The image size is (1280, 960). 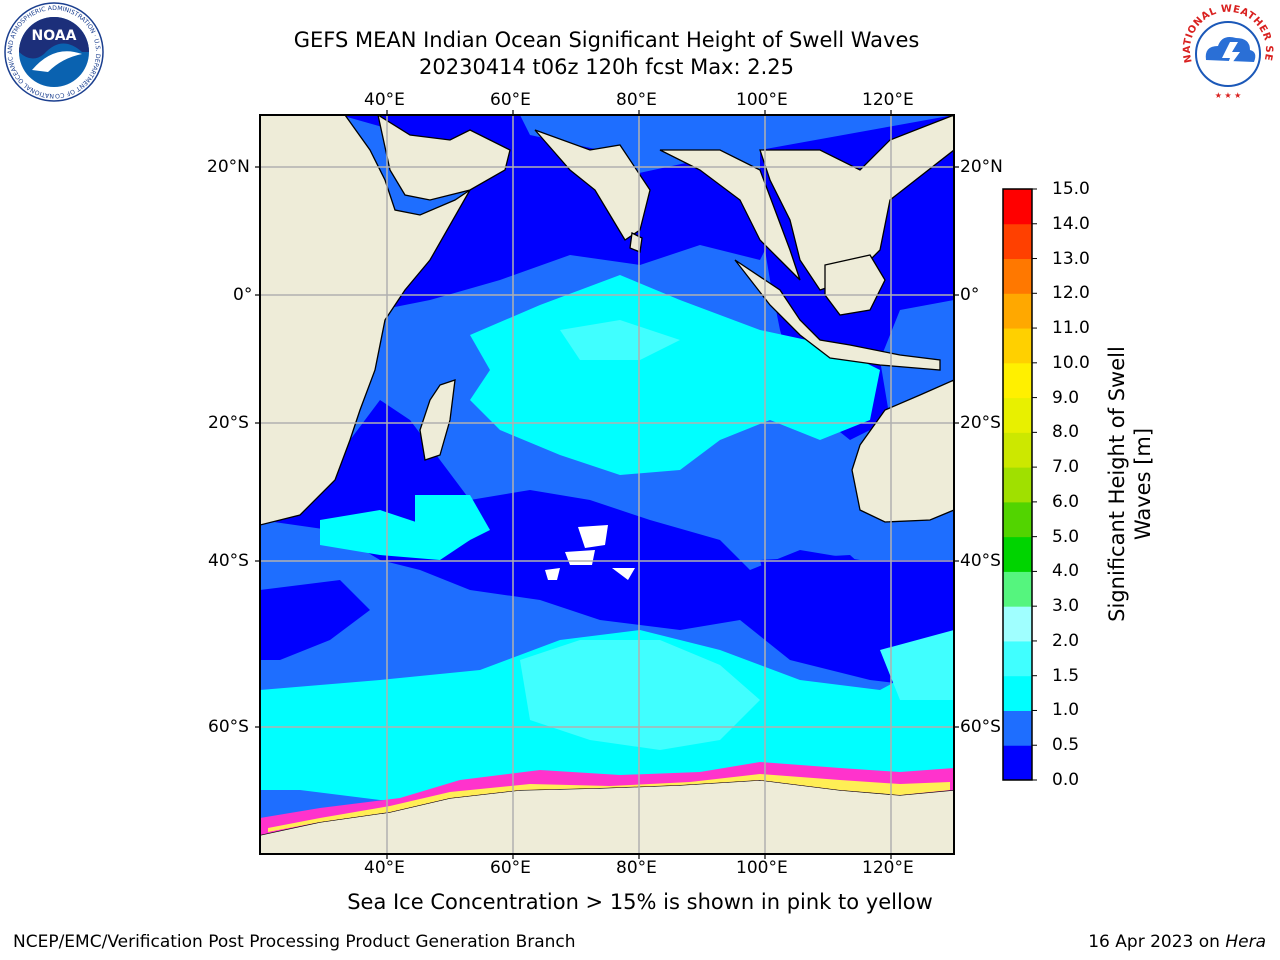 I want to click on sea-ice-band, so click(x=607, y=798).